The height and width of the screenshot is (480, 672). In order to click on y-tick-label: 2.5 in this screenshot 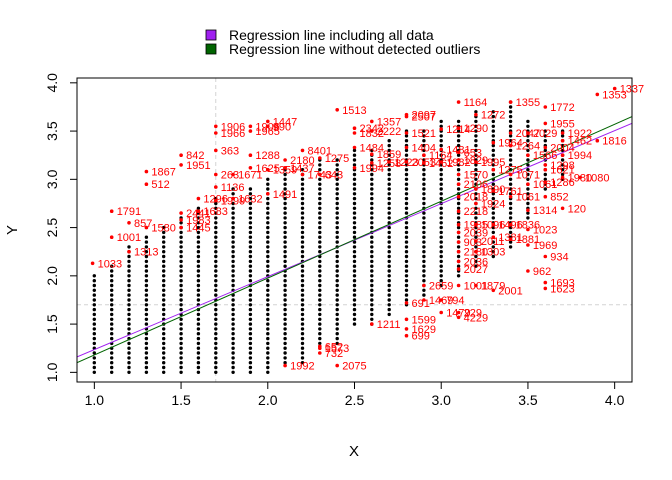, I will do `click(52, 228)`.